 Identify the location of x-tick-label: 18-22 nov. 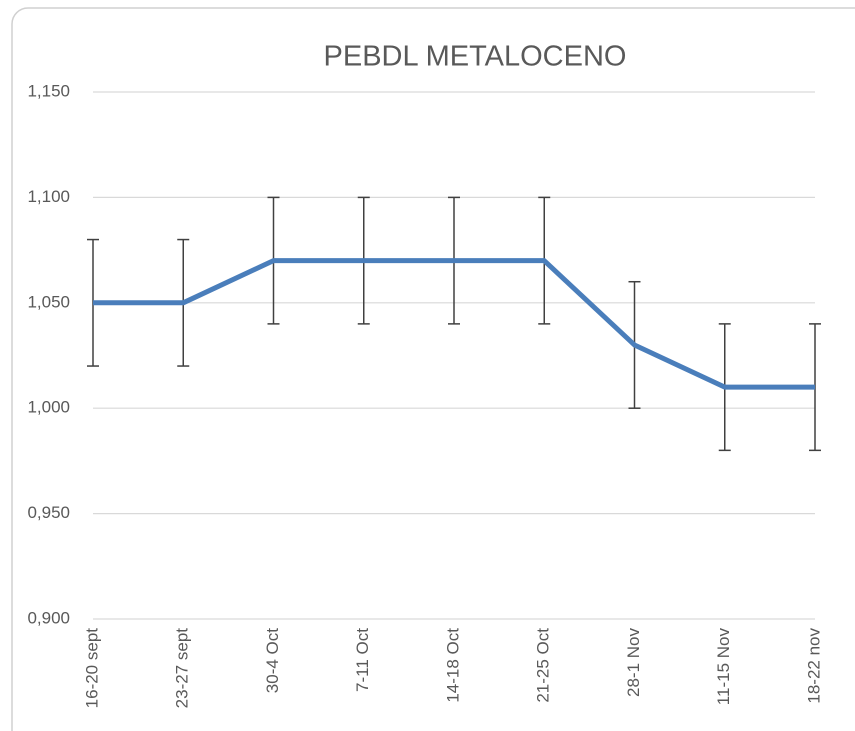
(813, 666).